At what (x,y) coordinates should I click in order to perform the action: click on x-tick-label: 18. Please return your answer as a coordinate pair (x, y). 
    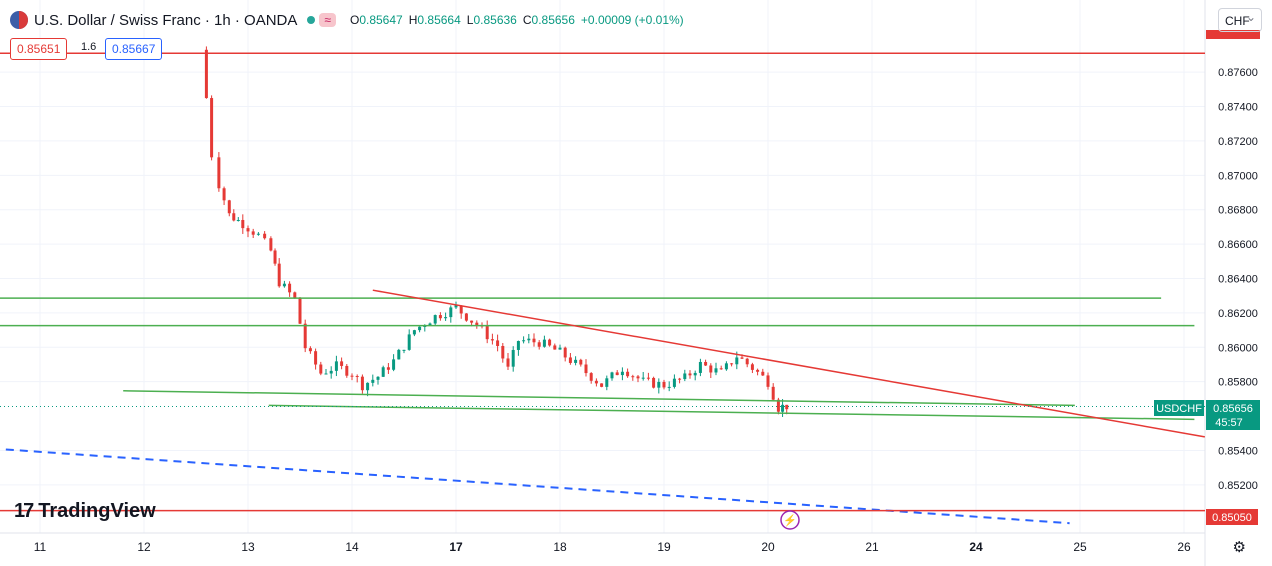
    Looking at the image, I should click on (560, 547).